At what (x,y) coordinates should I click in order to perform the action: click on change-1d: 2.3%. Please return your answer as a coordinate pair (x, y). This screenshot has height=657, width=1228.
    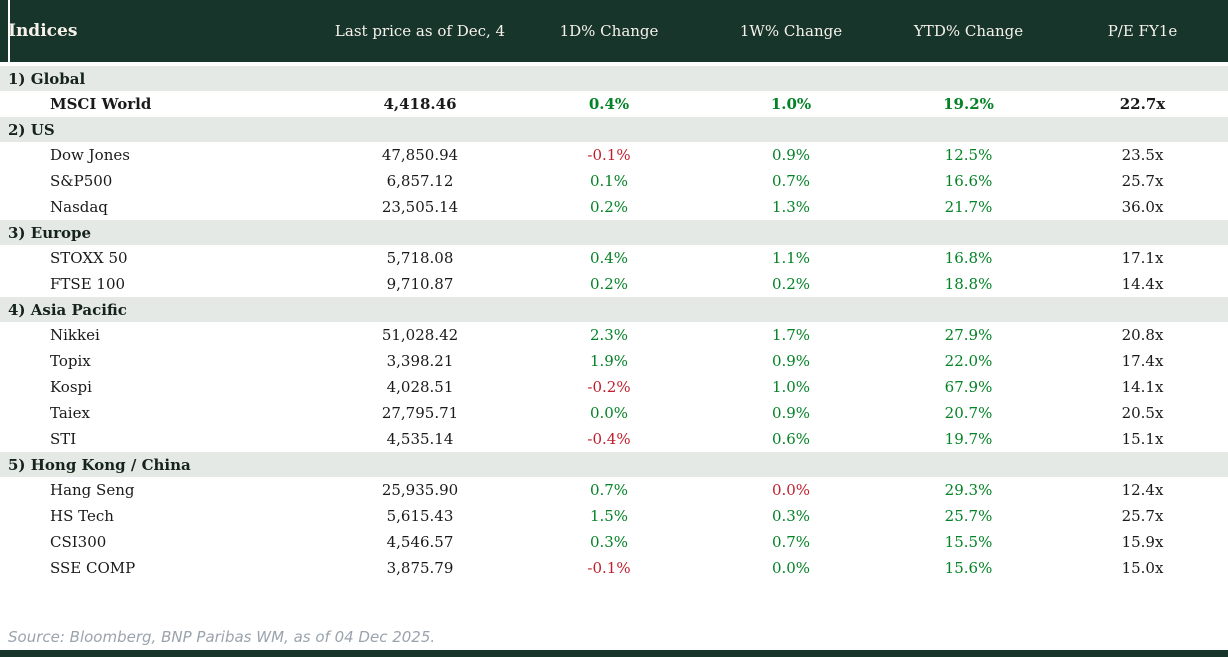
    Looking at the image, I should click on (609, 335).